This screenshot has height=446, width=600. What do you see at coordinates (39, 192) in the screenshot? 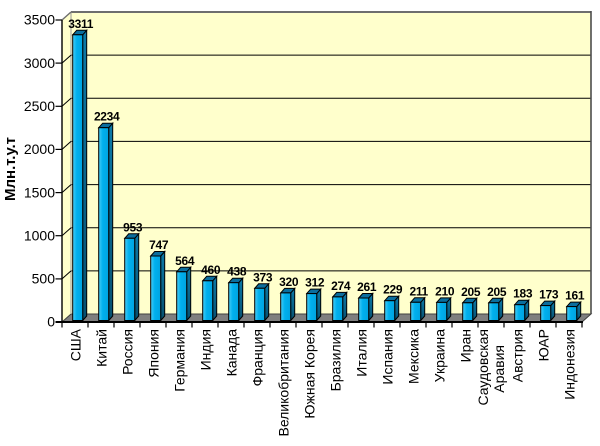
I see `svg-text: 1500` at bounding box center [39, 192].